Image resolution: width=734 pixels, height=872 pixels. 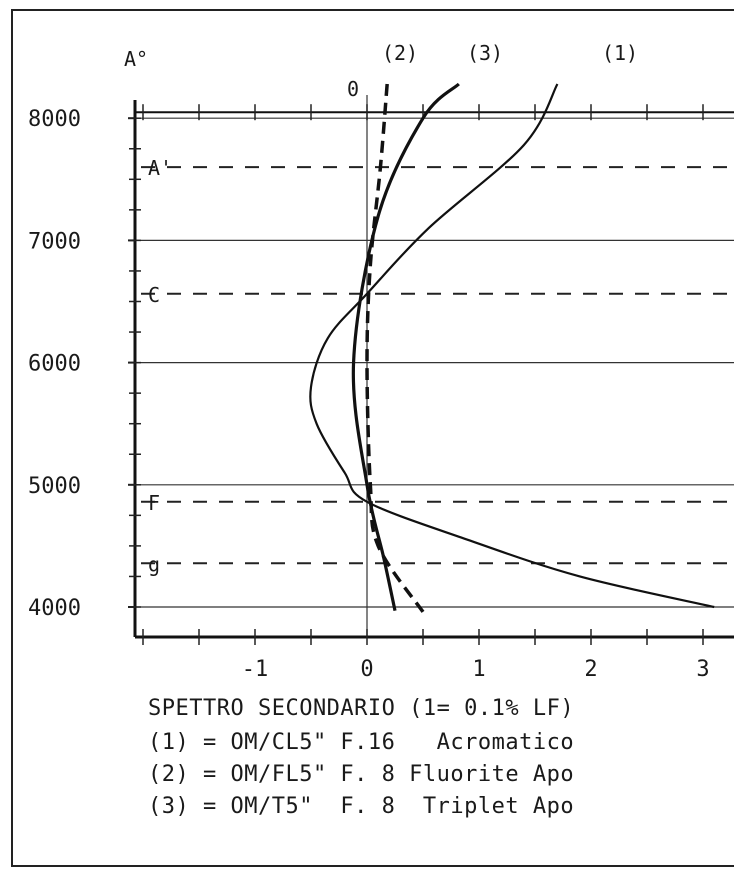 I want to click on reference-label: F, so click(x=154, y=503).